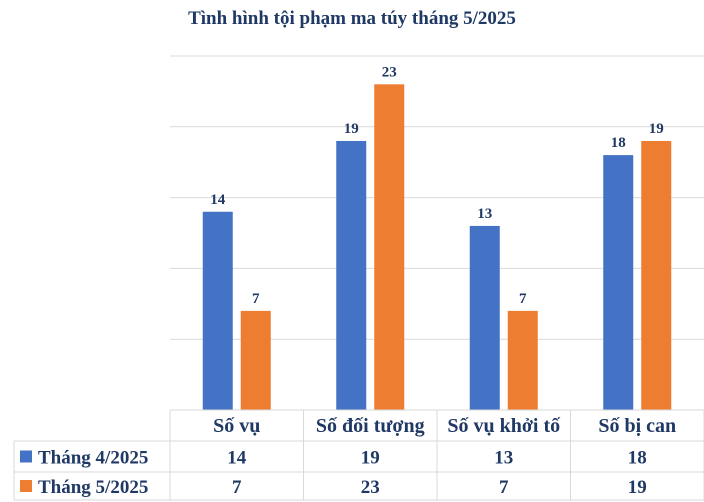  What do you see at coordinates (504, 426) in the screenshot?
I see `category-label: Số vụ khởi tố` at bounding box center [504, 426].